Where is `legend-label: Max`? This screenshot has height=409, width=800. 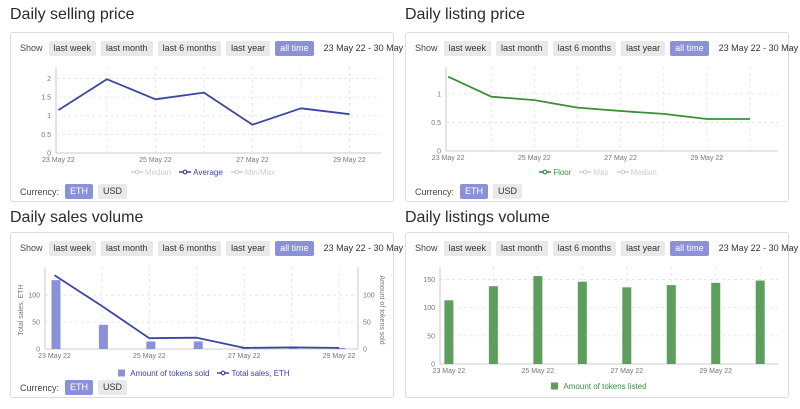 legend-label: Max is located at coordinates (601, 172).